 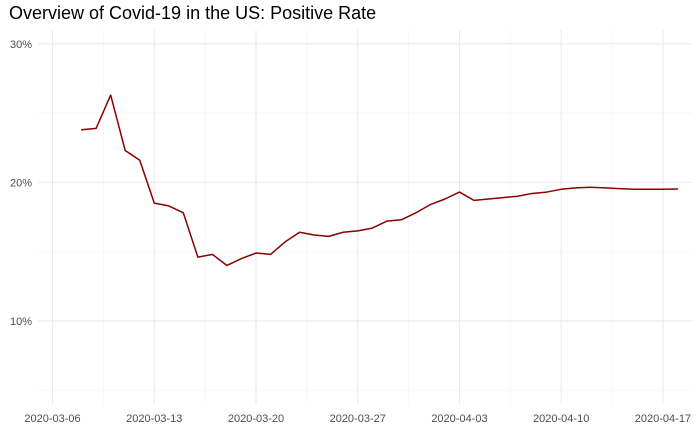 I want to click on x-tick-label: 2020-04-10, so click(x=561, y=419).